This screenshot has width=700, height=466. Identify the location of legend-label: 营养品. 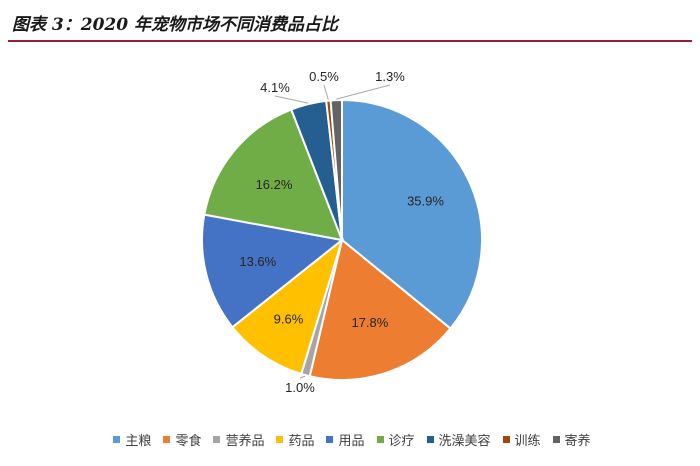
(245, 441).